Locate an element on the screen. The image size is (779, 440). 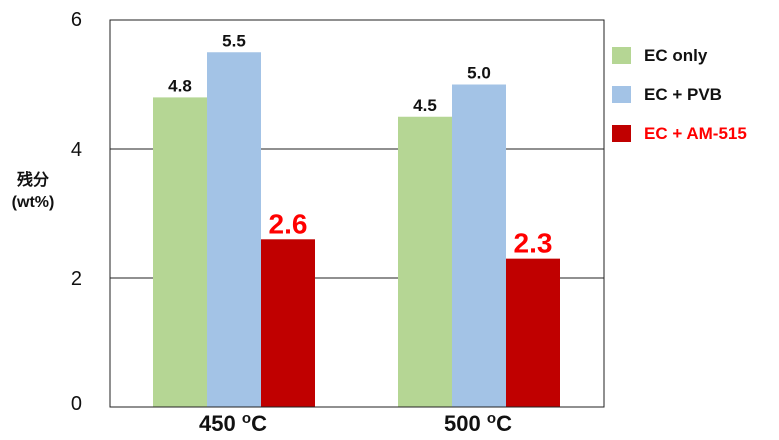
legend-item-ec-am515: EC + AM-515 is located at coordinates (679, 133).